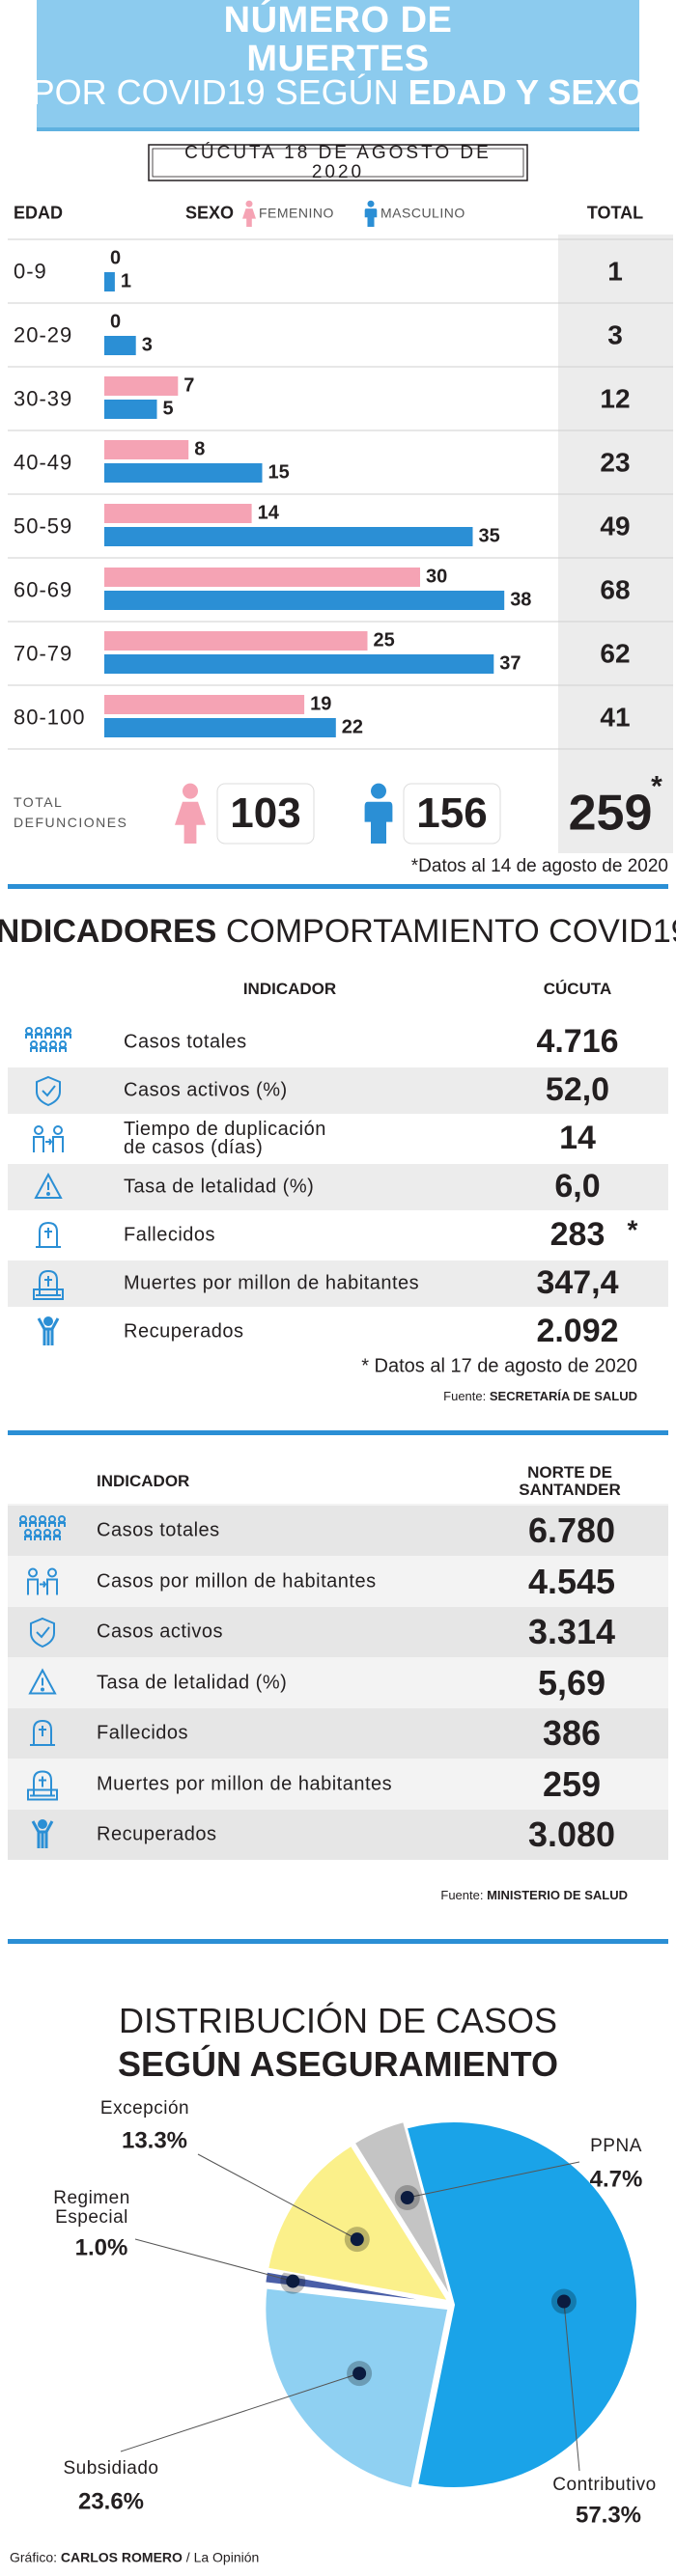 The image size is (676, 2576). What do you see at coordinates (615, 271) in the screenshot?
I see `row-total: 1` at bounding box center [615, 271].